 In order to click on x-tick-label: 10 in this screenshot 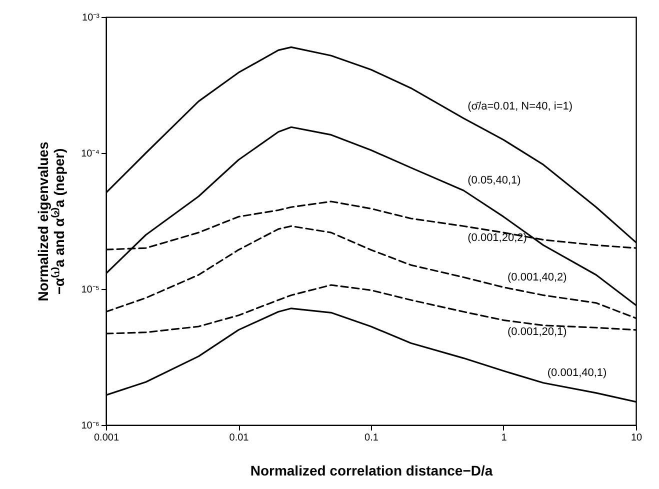, I will do `click(636, 438)`.